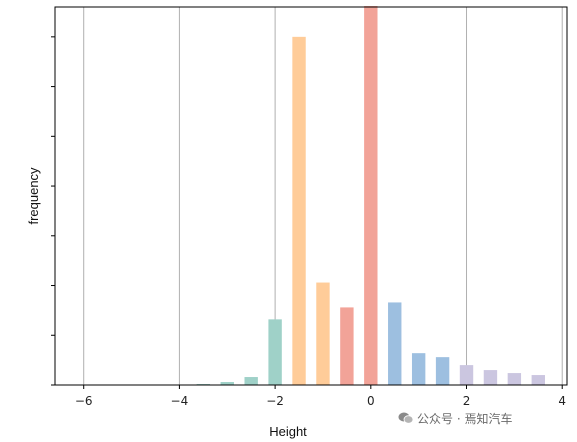 This screenshot has height=442, width=577. I want to click on watermark: 公众号 · 焉知汽车, so click(455, 418).